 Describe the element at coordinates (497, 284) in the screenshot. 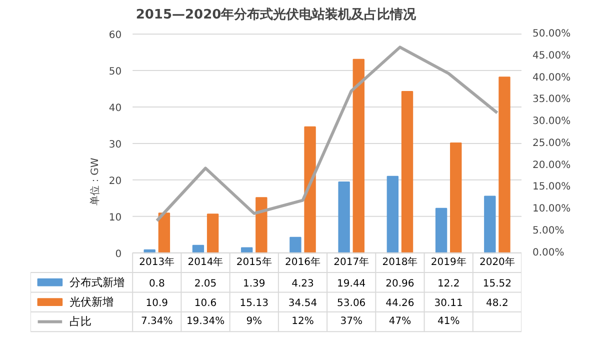

I see `data-label: 15.52` at that location.